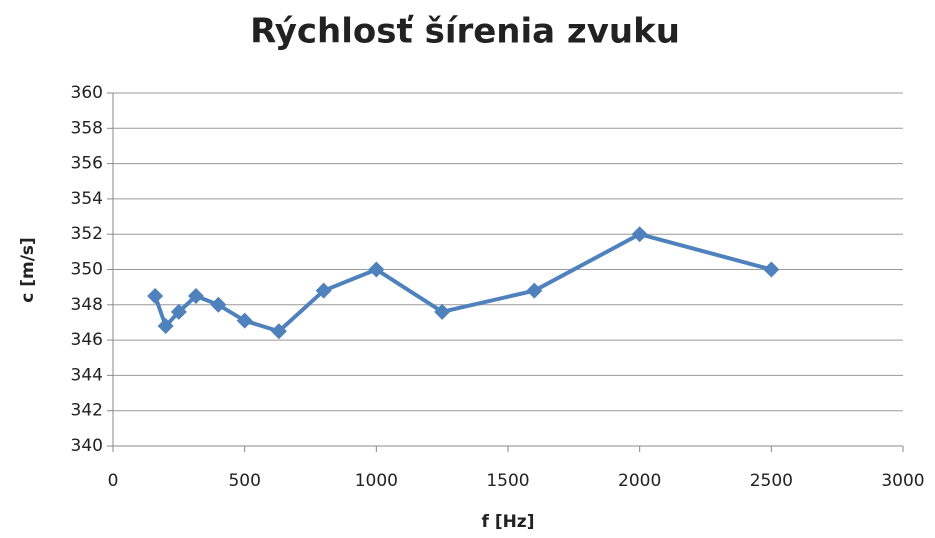 The width and height of the screenshot is (935, 538). What do you see at coordinates (87, 234) in the screenshot?
I see `y-tick-label: 352` at bounding box center [87, 234].